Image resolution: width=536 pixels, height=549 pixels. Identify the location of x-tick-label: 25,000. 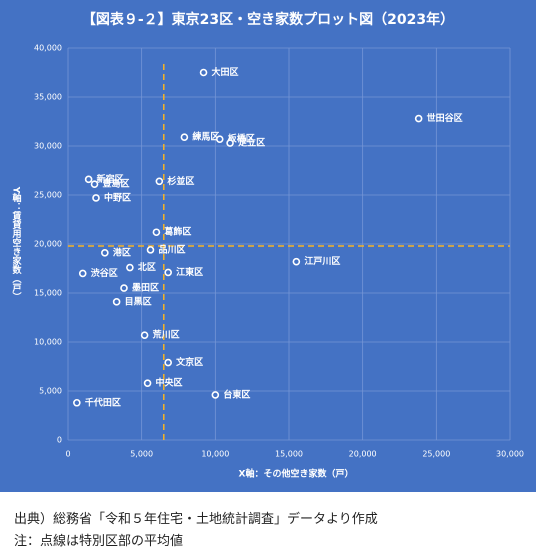
(436, 454).